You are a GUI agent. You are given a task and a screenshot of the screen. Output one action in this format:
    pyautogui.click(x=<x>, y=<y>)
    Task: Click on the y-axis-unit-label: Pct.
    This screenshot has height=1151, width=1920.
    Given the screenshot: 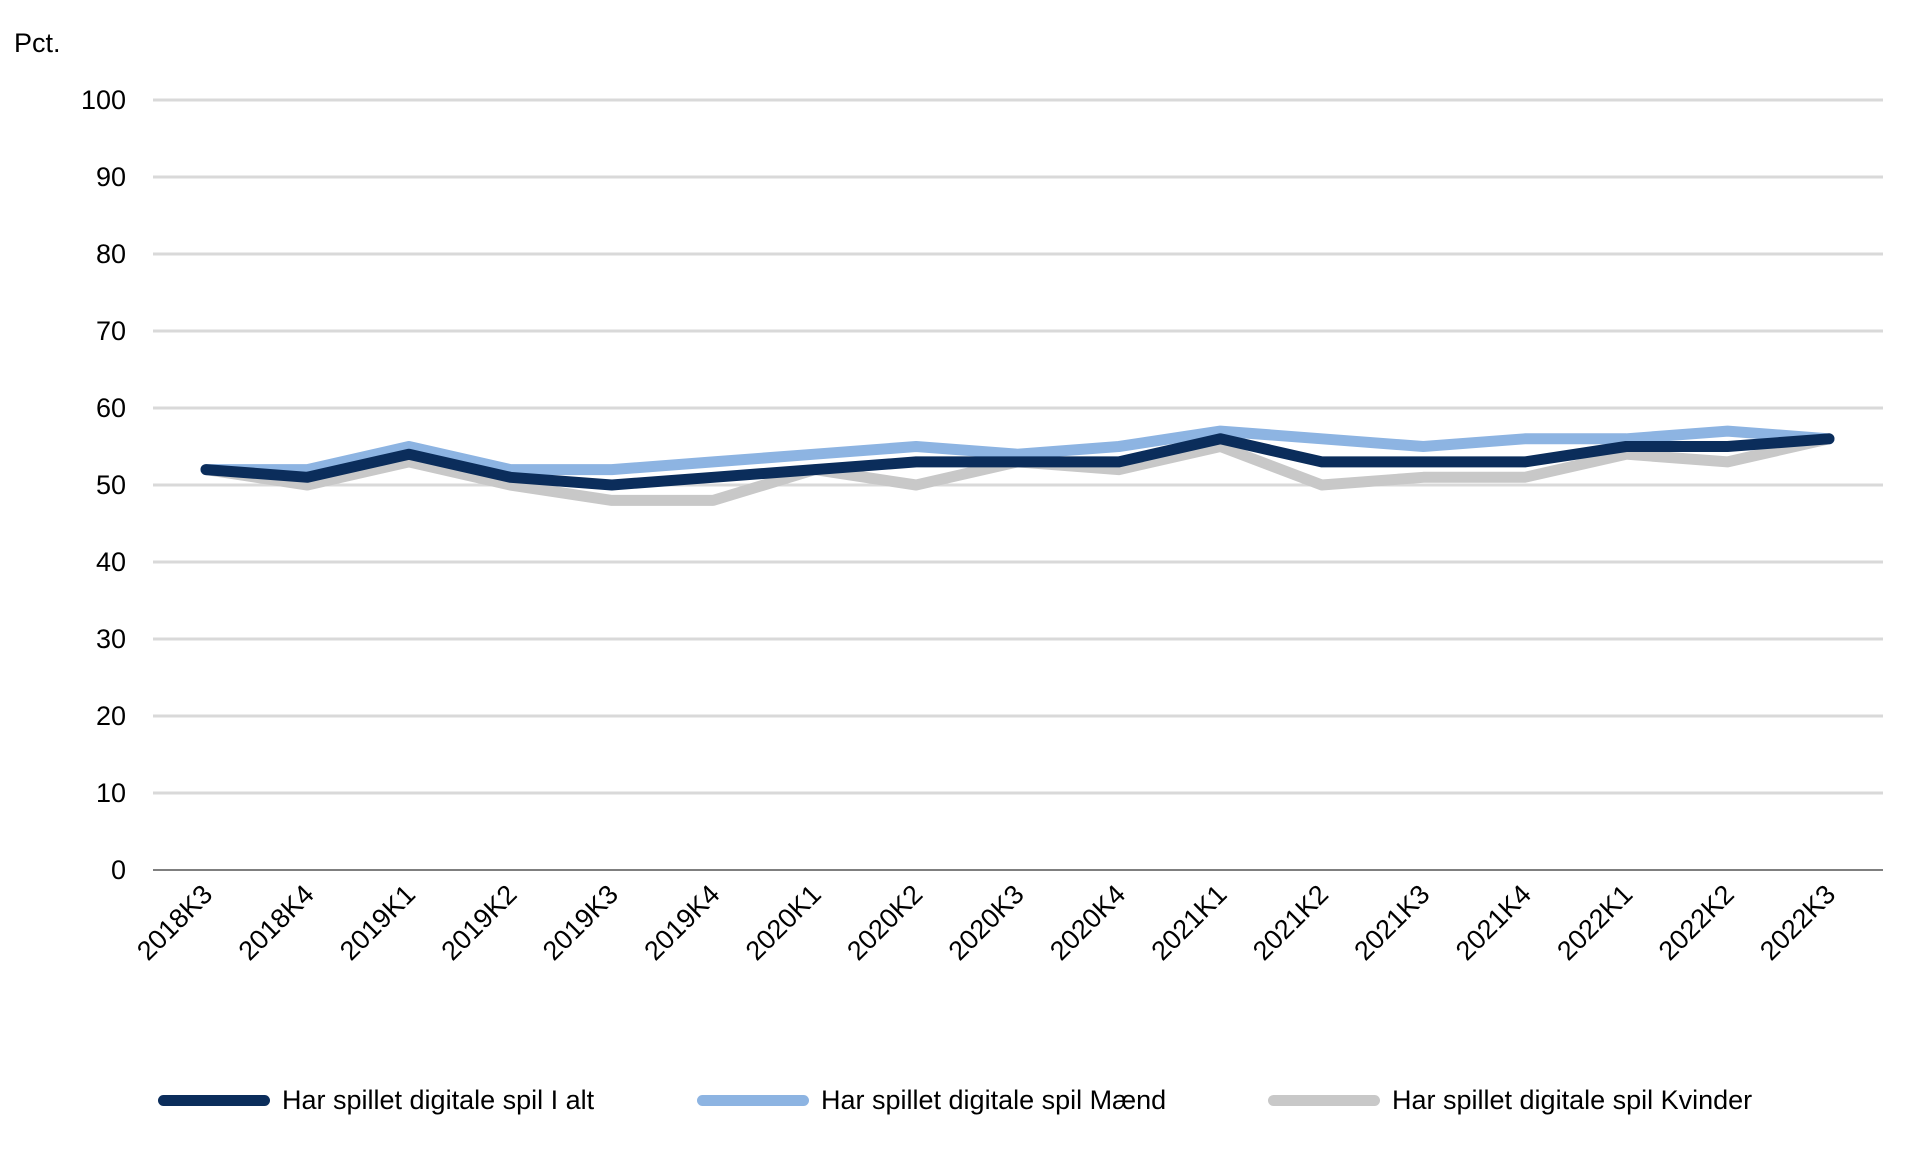 What is the action you would take?
    pyautogui.click(x=37, y=43)
    